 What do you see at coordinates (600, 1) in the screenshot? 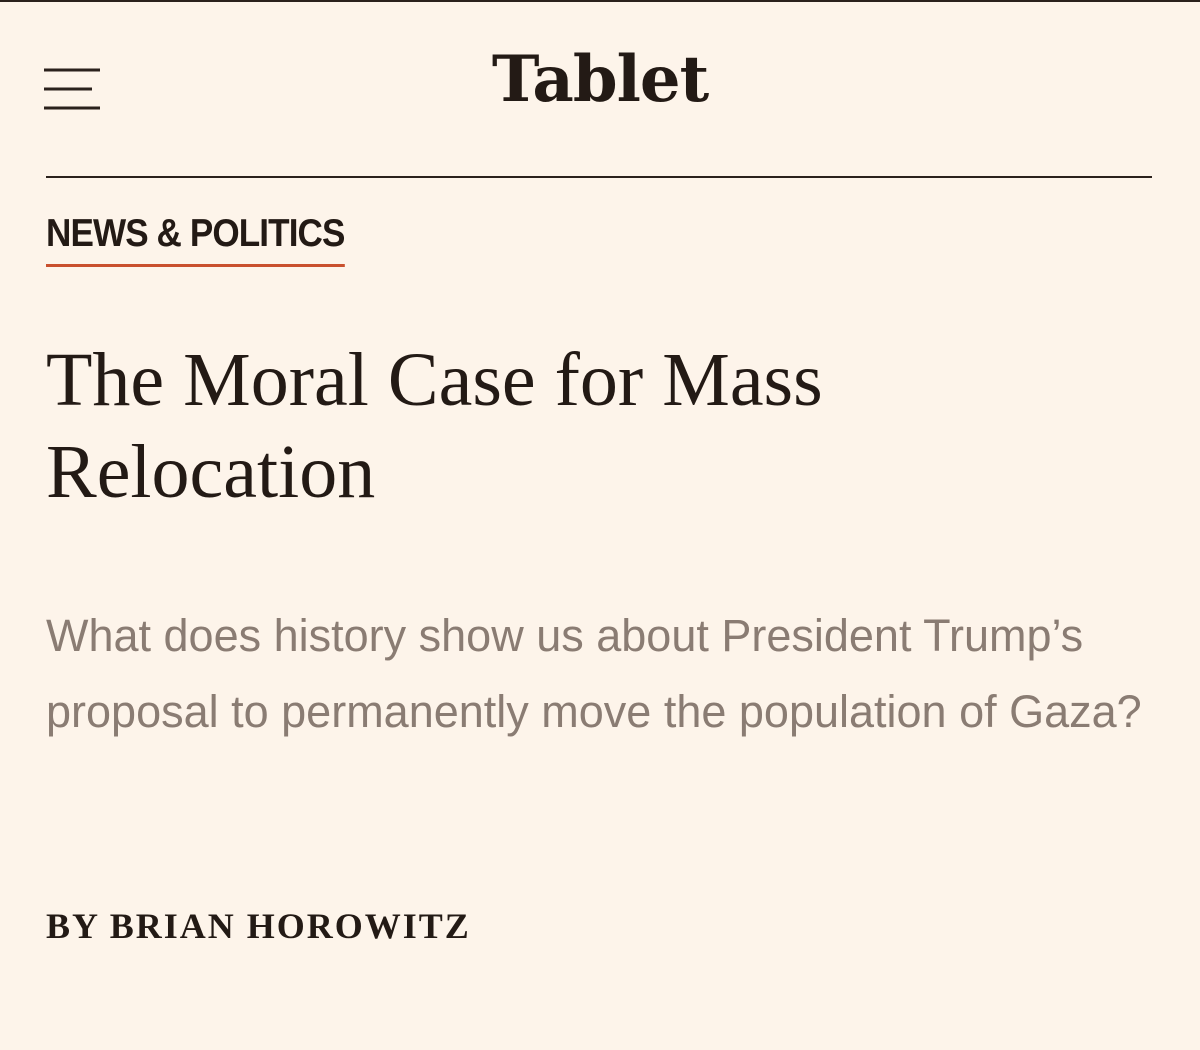
I see `top-border` at bounding box center [600, 1].